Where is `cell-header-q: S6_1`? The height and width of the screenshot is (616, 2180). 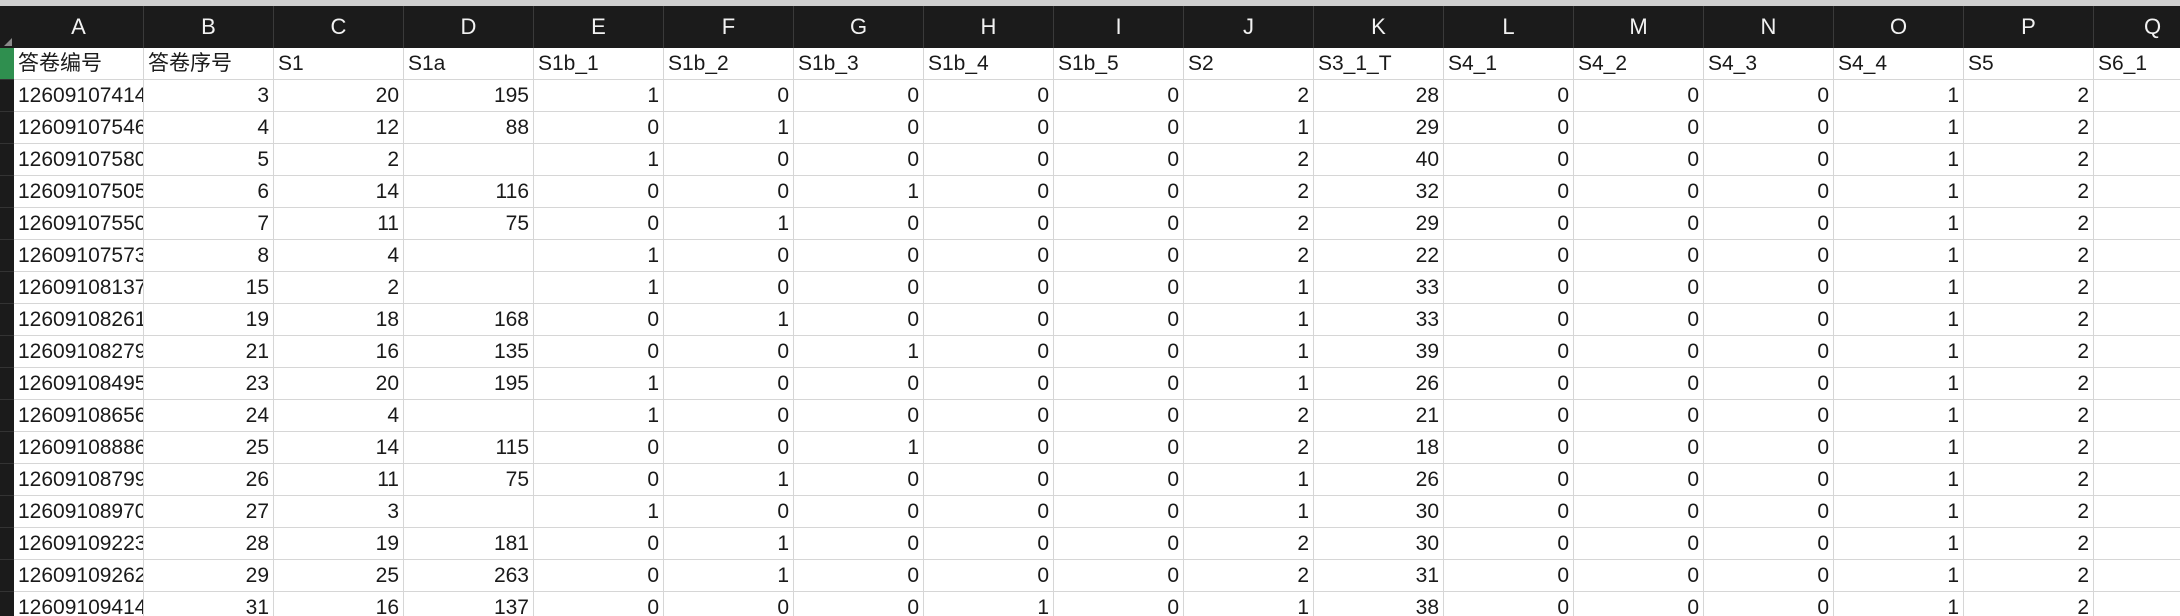 cell-header-q: S6_1 is located at coordinates (2137, 64).